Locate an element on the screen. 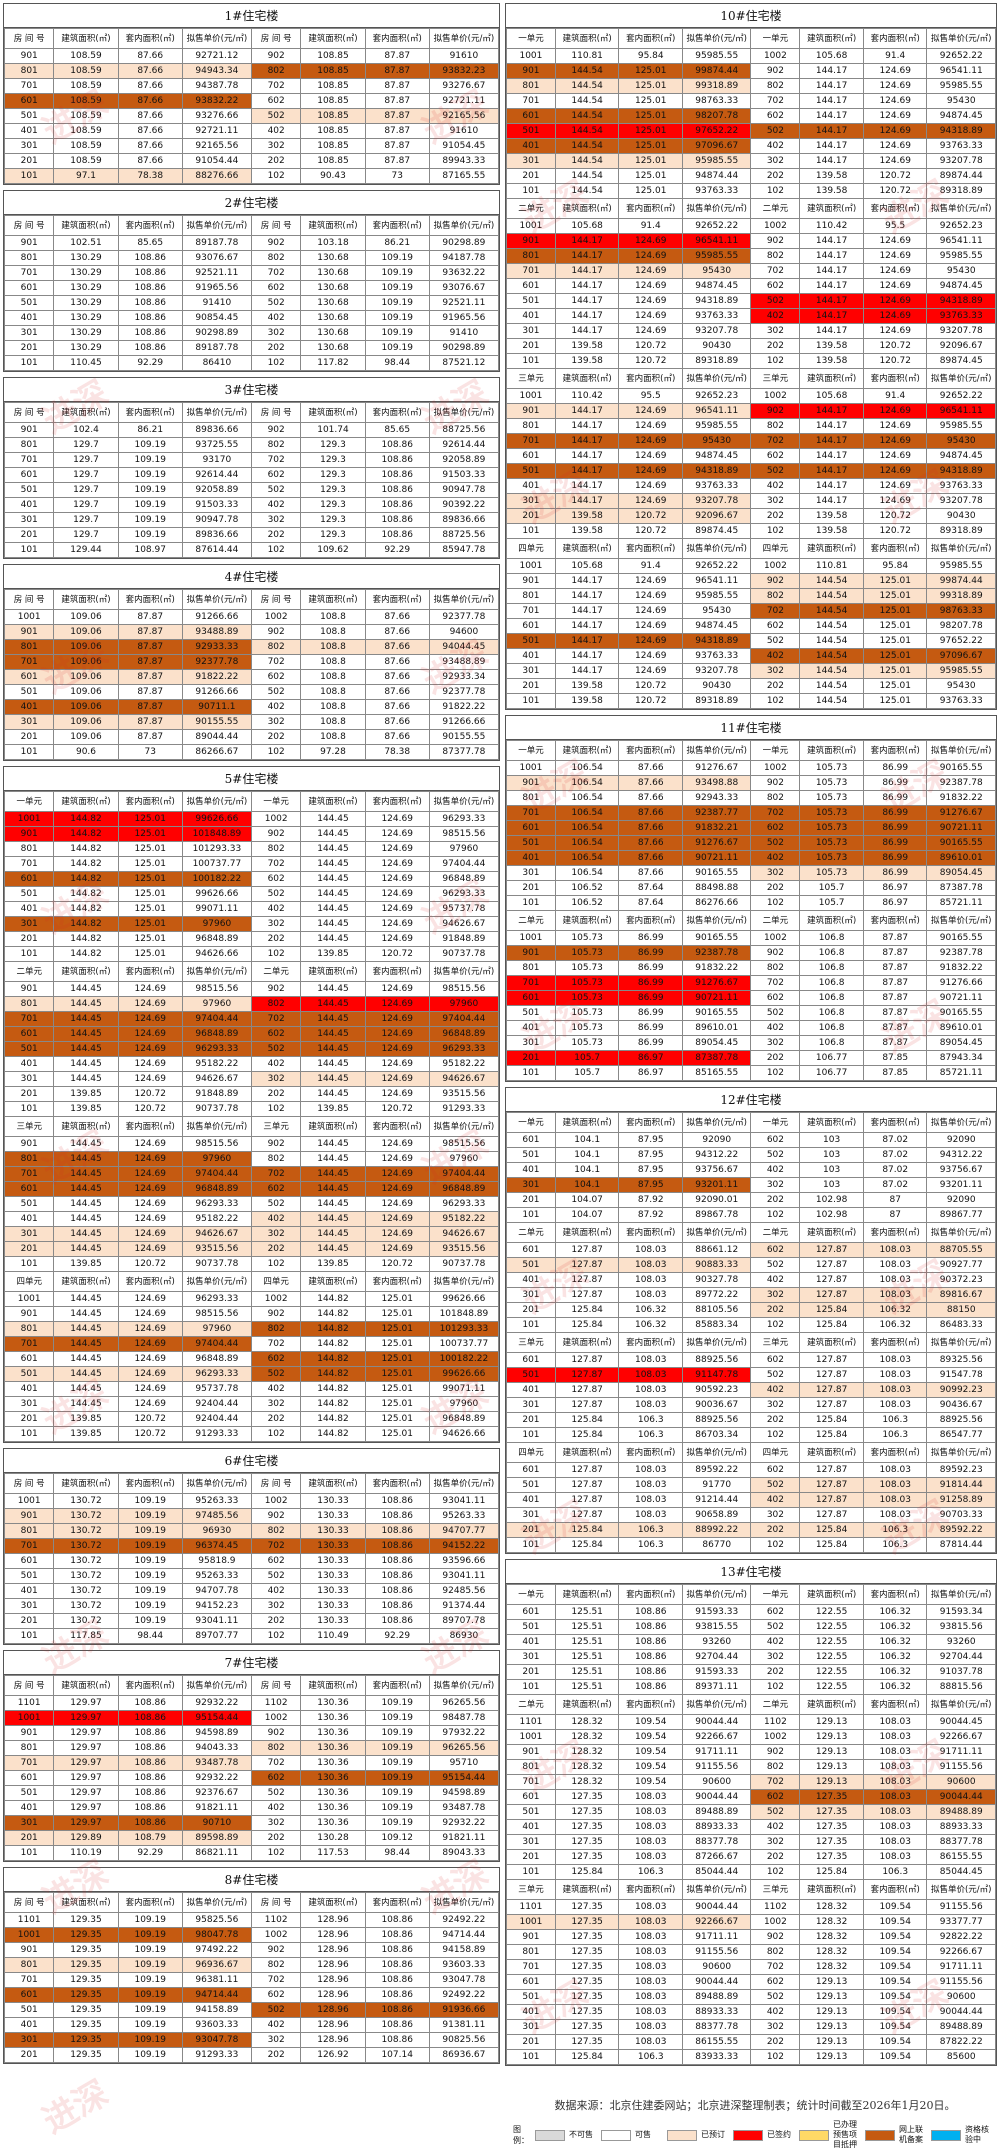  building-area: 109.06 is located at coordinates (86, 647).